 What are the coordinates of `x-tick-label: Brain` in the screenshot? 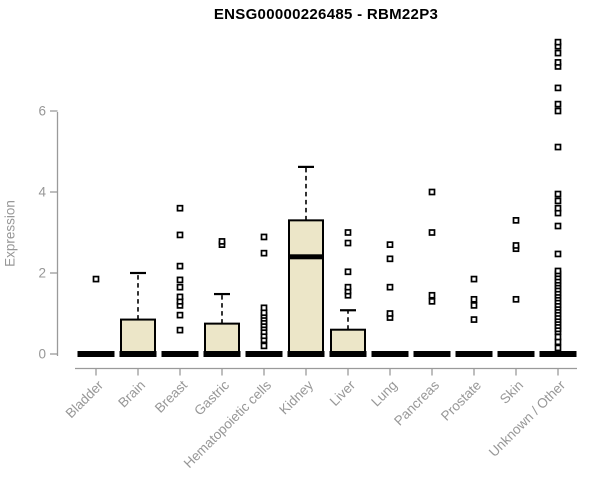 It's located at (131, 394).